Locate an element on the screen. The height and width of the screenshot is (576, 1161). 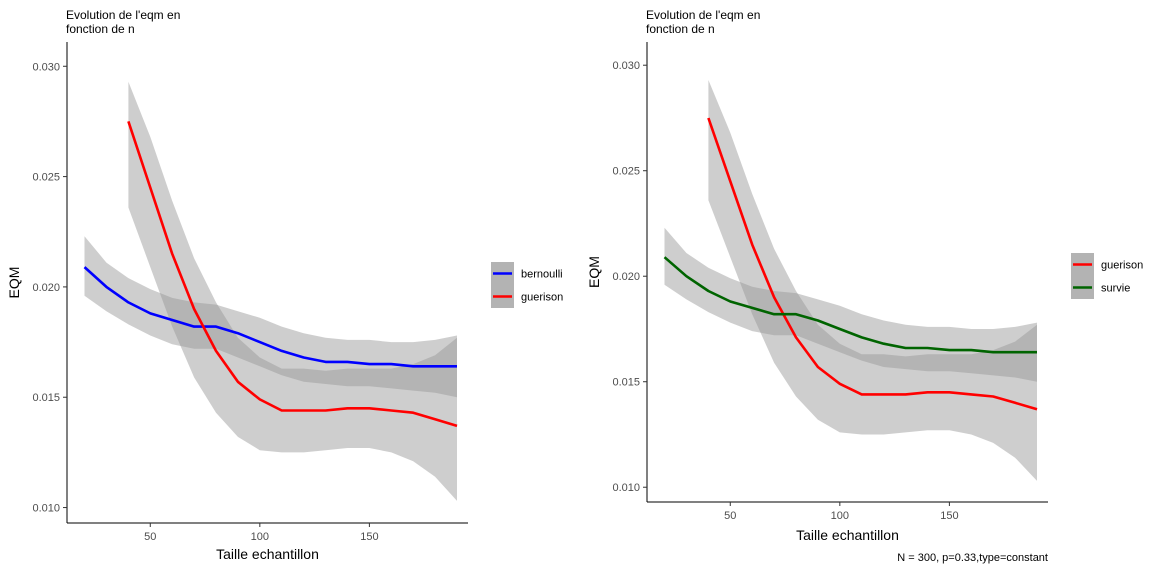
legend: guerison survie is located at coordinates (1107, 276).